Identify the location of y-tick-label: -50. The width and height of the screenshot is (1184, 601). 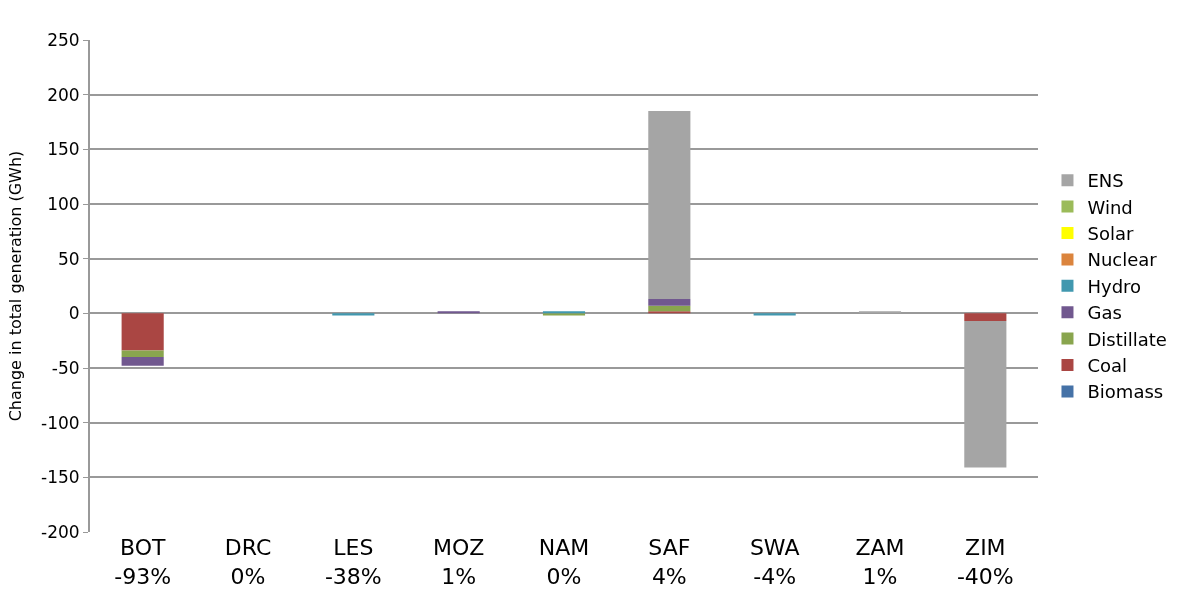
(65, 367).